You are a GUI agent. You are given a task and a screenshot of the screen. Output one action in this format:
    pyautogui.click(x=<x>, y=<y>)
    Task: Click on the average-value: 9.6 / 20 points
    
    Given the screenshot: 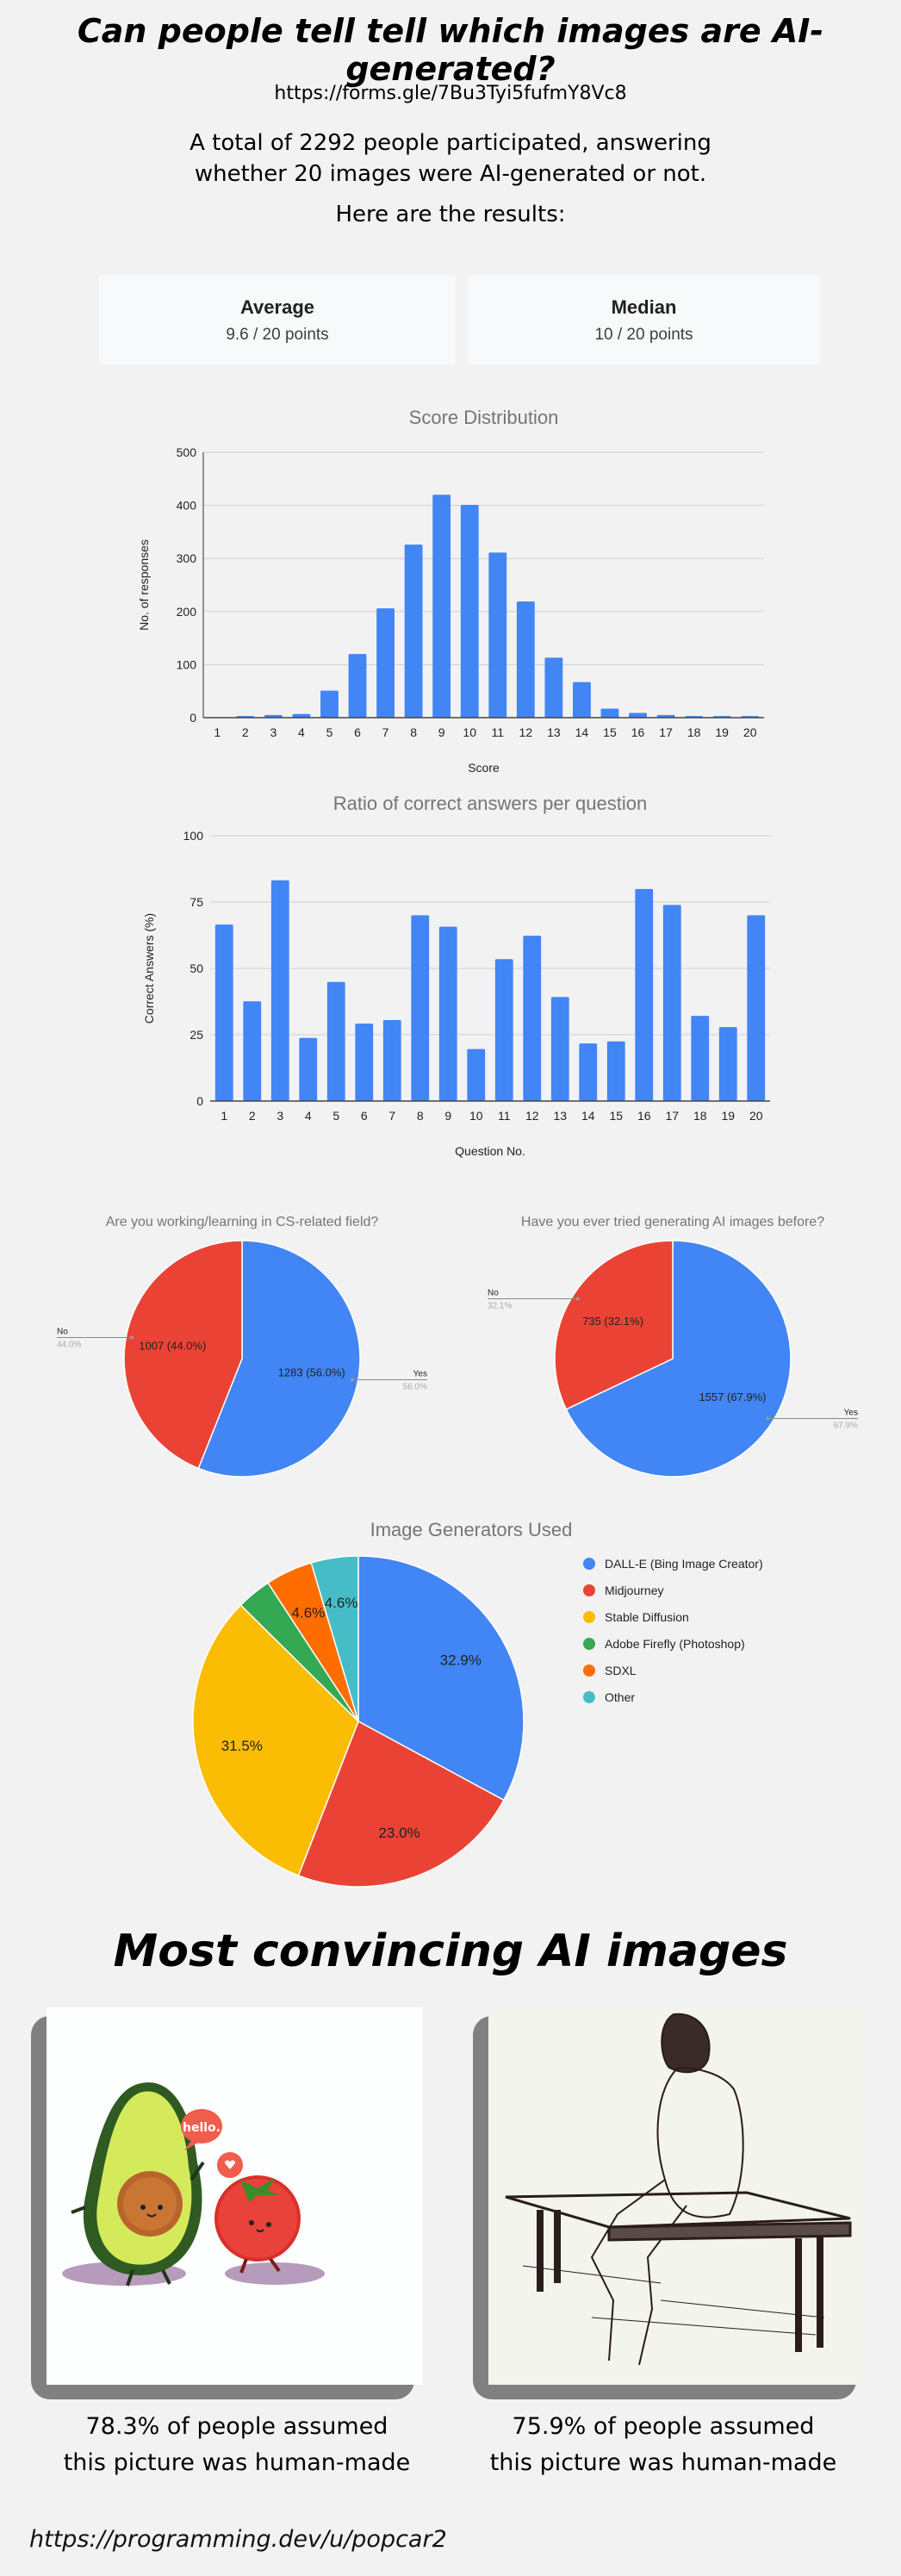 What is the action you would take?
    pyautogui.click(x=277, y=335)
    